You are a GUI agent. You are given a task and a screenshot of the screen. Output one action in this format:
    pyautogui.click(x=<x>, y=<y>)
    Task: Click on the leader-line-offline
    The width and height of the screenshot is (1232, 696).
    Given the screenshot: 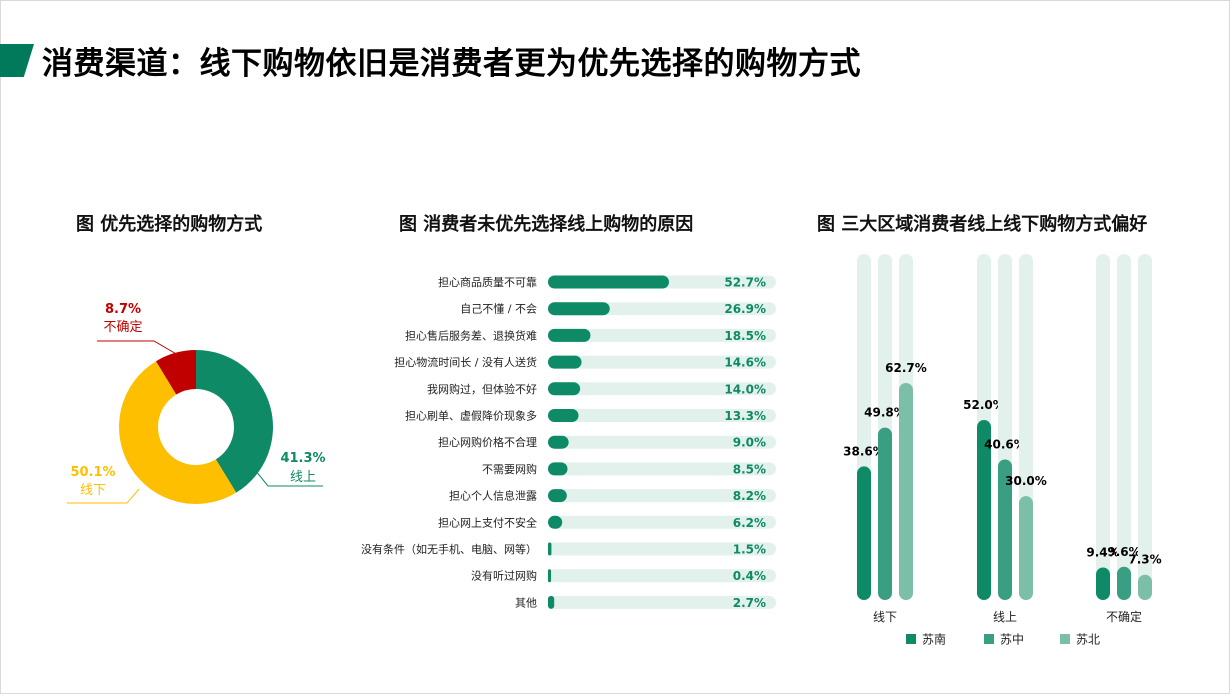 What is the action you would take?
    pyautogui.click(x=103, y=496)
    